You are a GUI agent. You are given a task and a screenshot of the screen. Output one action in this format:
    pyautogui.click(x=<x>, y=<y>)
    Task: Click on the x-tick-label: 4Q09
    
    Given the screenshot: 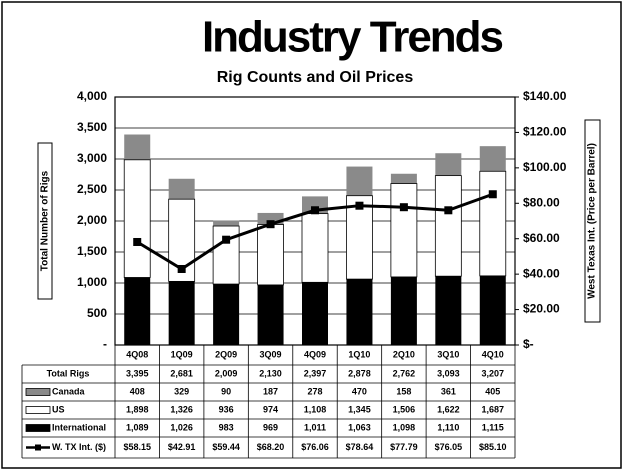 What is the action you would take?
    pyautogui.click(x=315, y=354)
    